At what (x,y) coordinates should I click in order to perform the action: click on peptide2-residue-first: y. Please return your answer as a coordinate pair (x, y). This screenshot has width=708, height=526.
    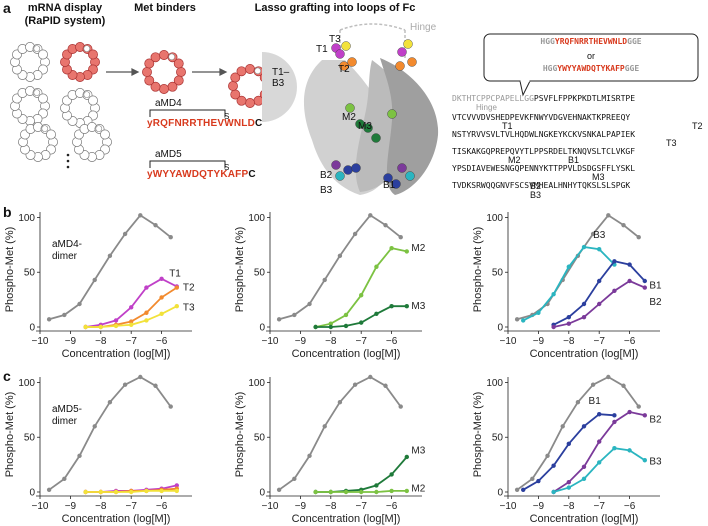
    Looking at the image, I should click on (150, 174).